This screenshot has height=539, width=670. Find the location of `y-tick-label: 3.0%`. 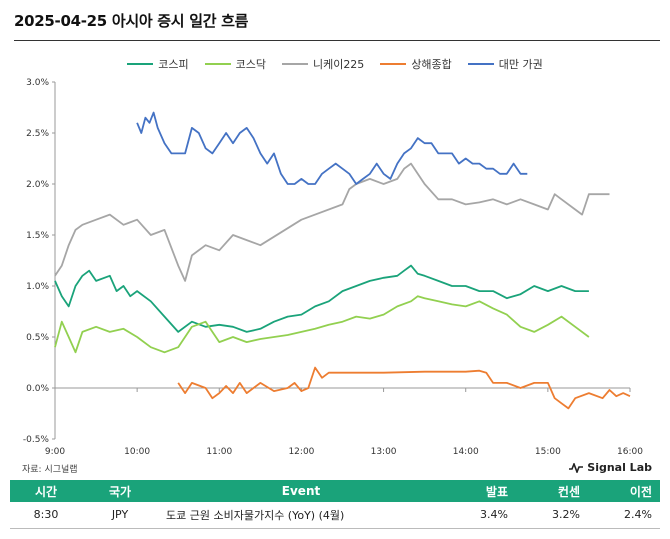

y-tick-label: 3.0% is located at coordinates (37, 83).